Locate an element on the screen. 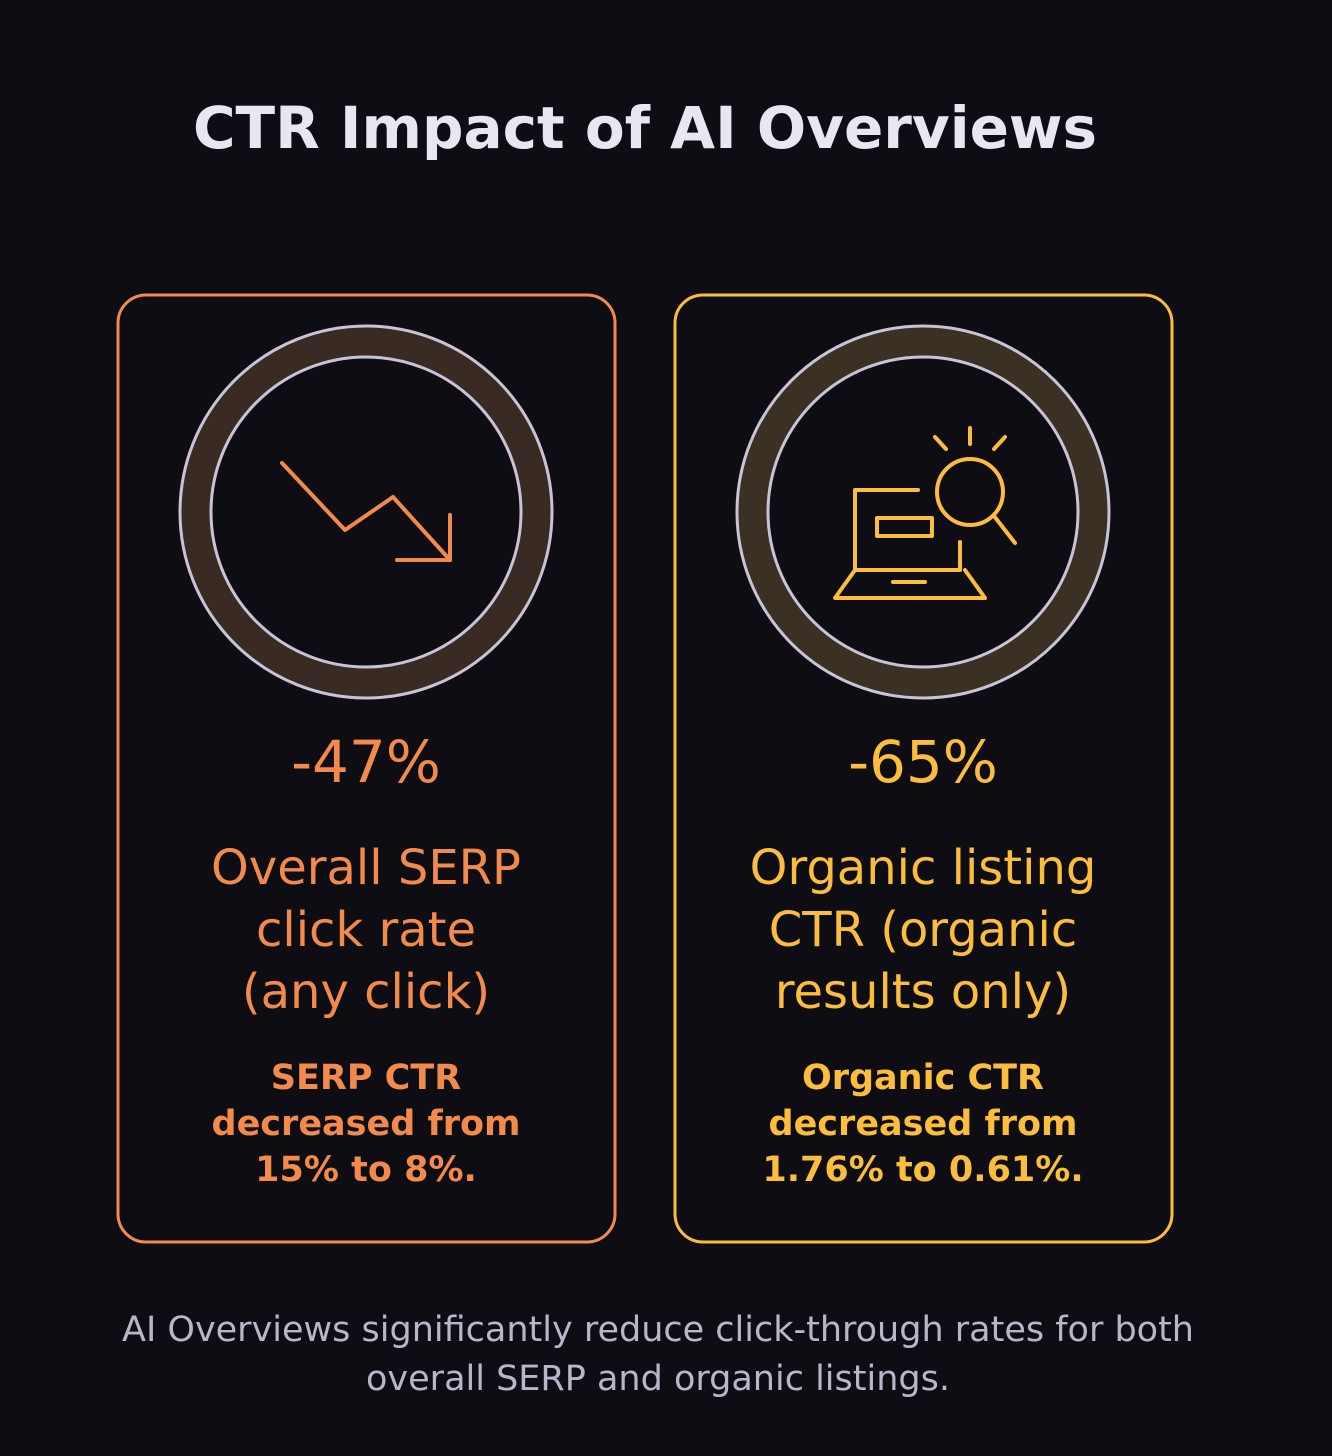 This screenshot has height=1456, width=1332. stat-value: -47% is located at coordinates (366, 762).